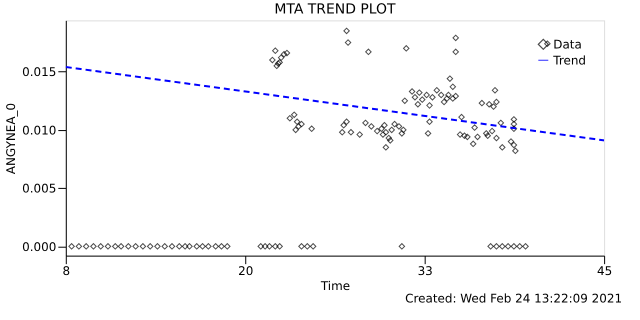 The image size is (640, 320). What do you see at coordinates (569, 60) in the screenshot?
I see `legend-label: Trend` at bounding box center [569, 60].